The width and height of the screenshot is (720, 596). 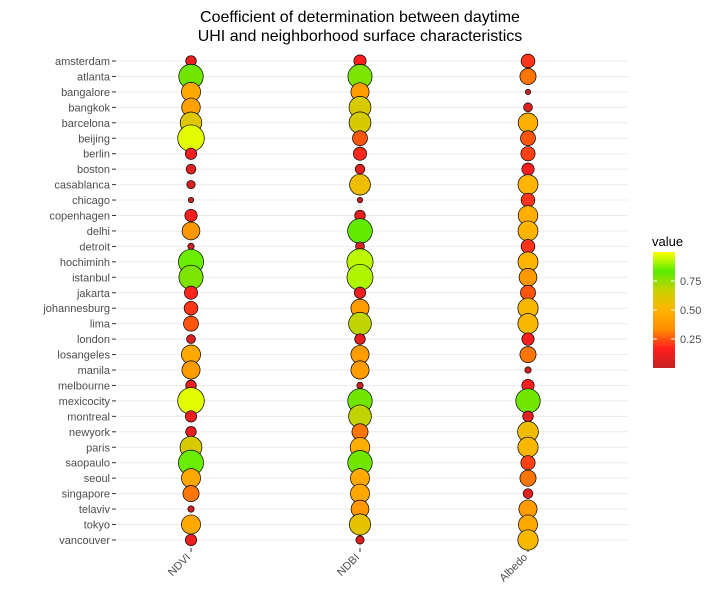 I want to click on y-tick-label: london, so click(x=93, y=340).